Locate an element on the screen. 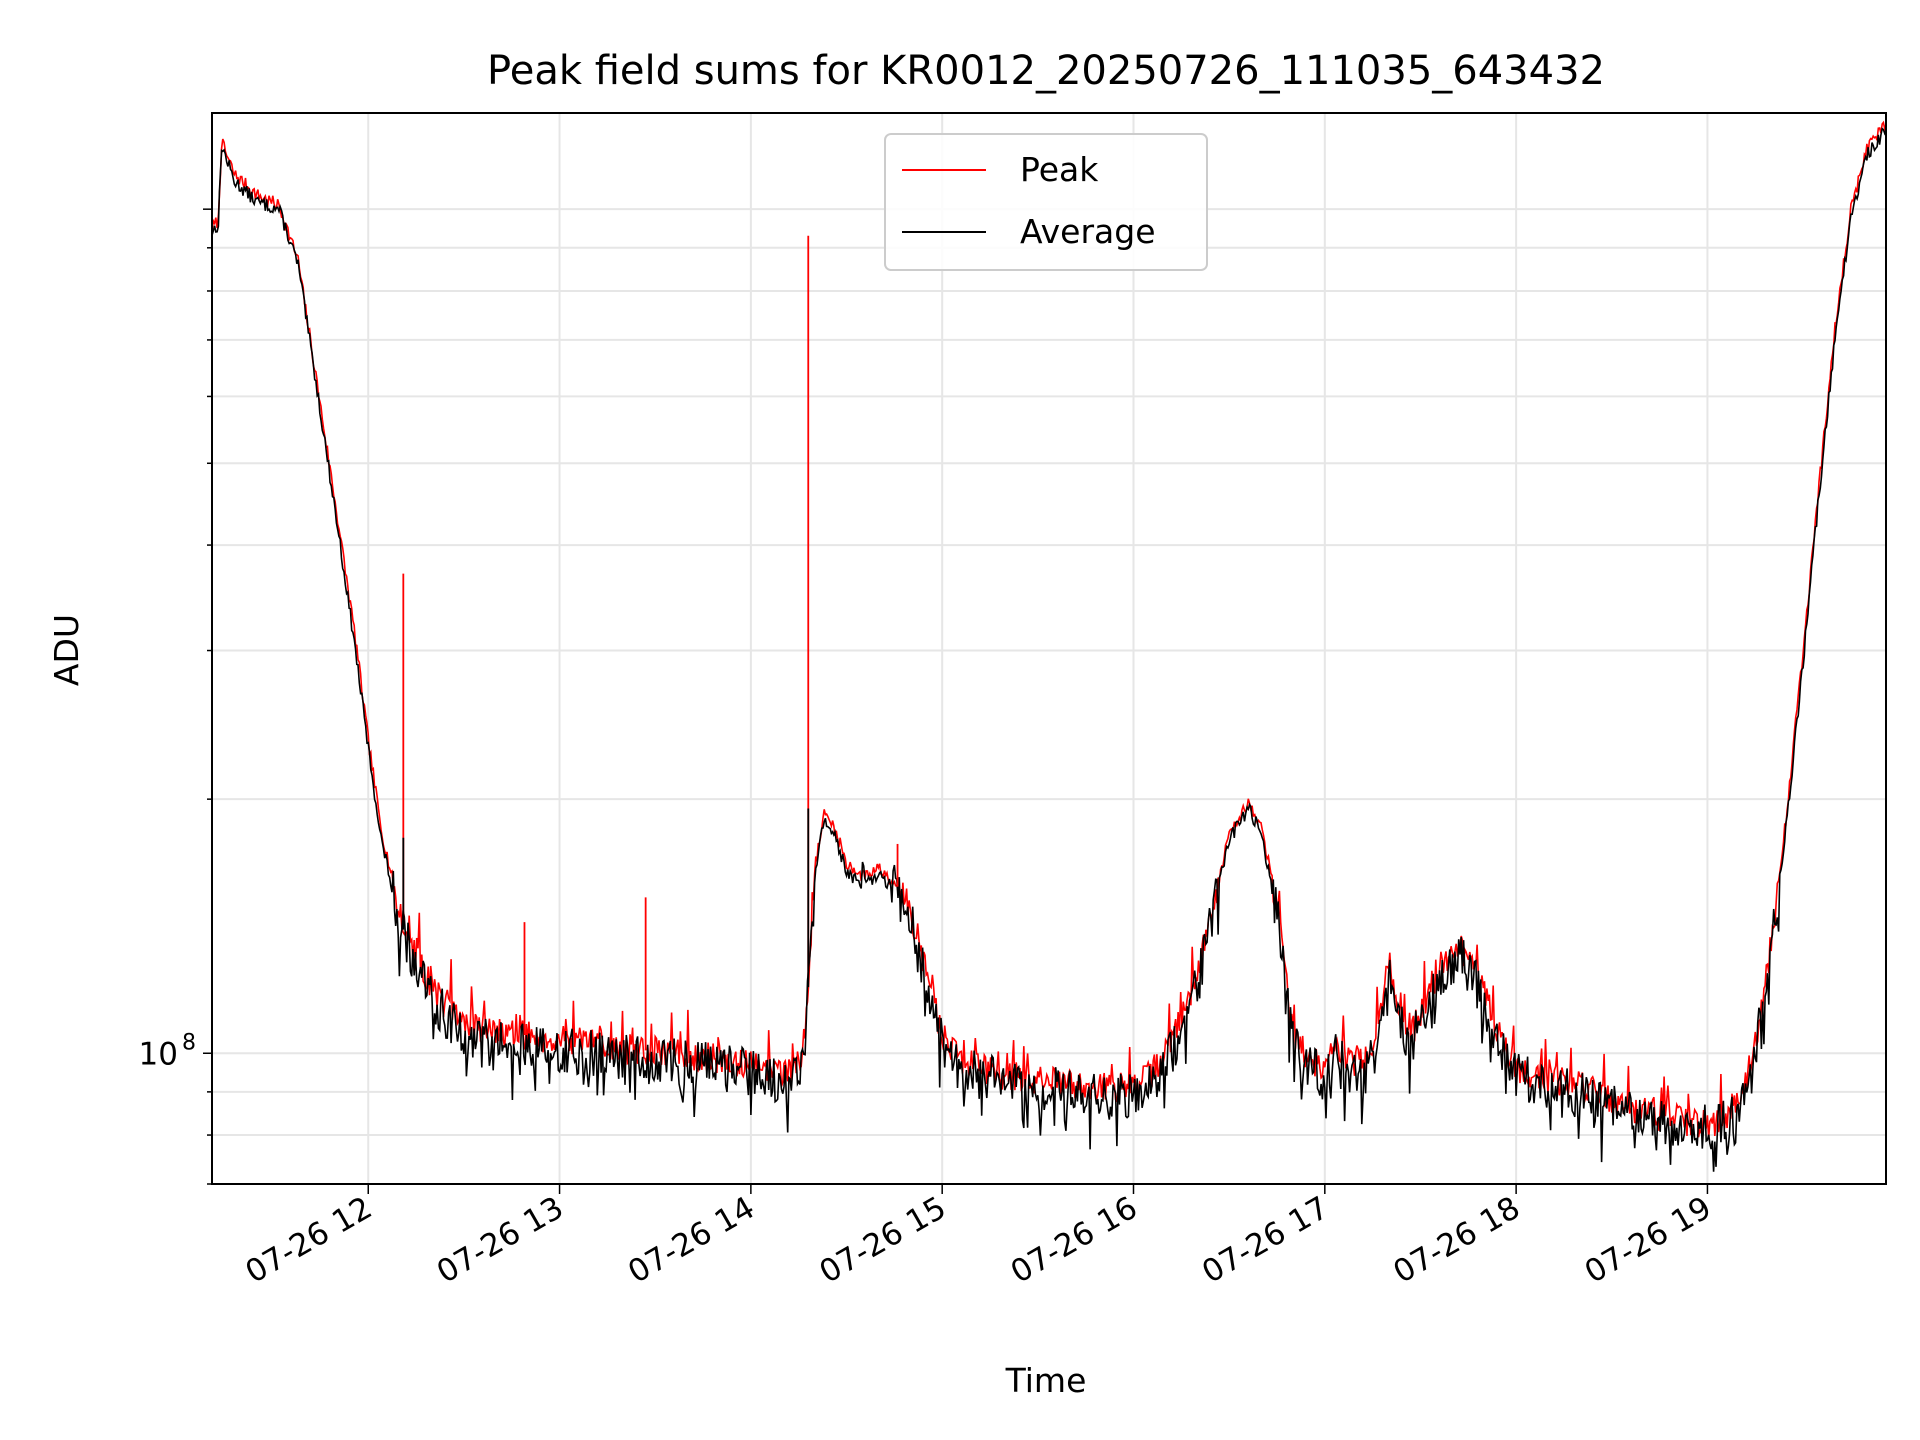  legend: Peak Average is located at coordinates (1046, 202).